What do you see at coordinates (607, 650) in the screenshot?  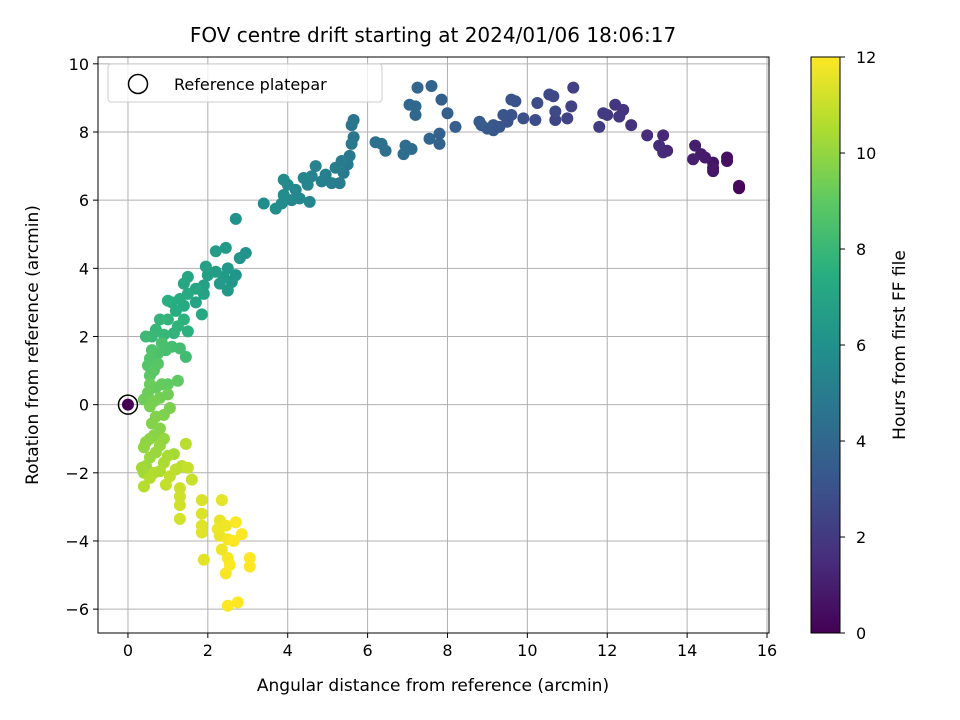 I see `x-tick-label: 12` at bounding box center [607, 650].